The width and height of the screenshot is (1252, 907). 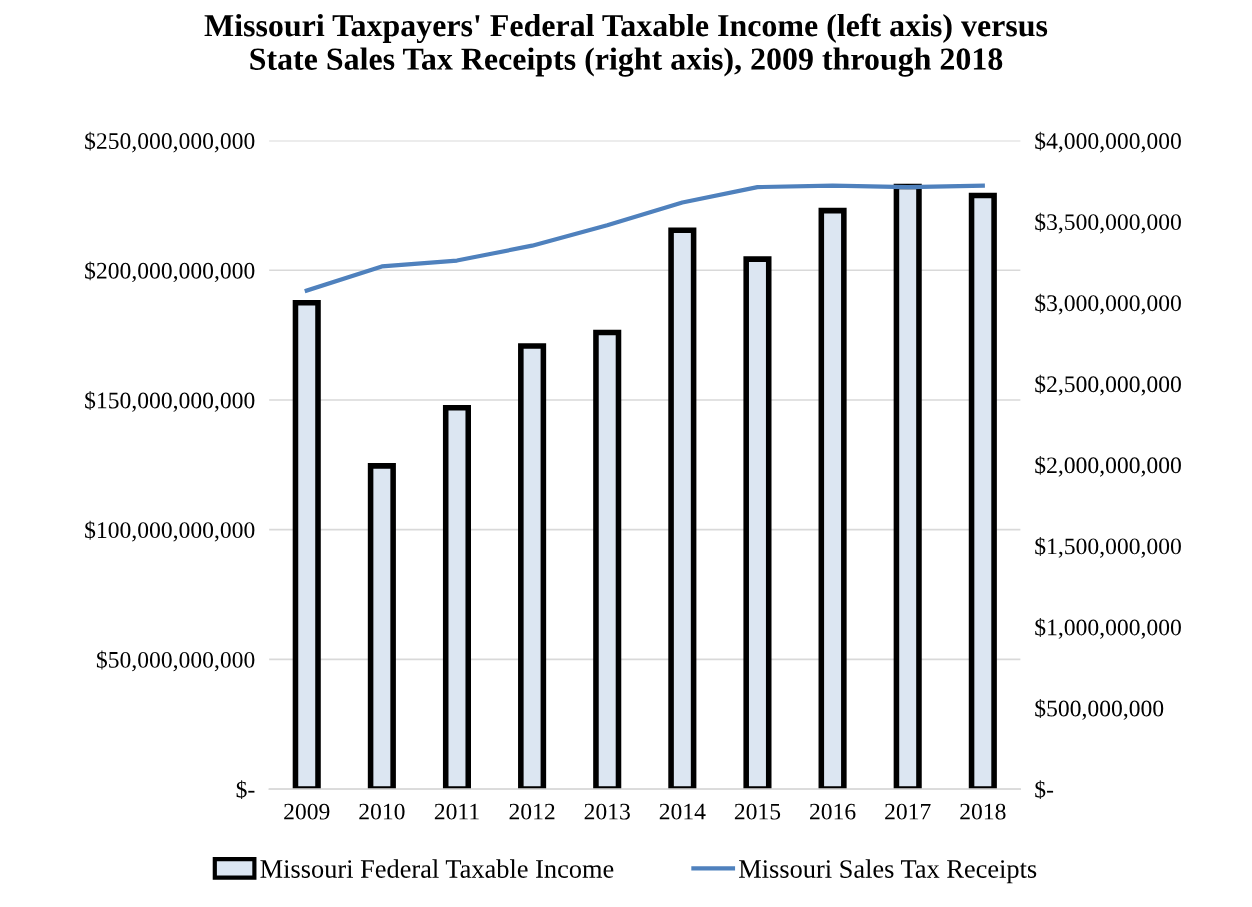 I want to click on y-tick-label: $-, so click(x=245, y=790).